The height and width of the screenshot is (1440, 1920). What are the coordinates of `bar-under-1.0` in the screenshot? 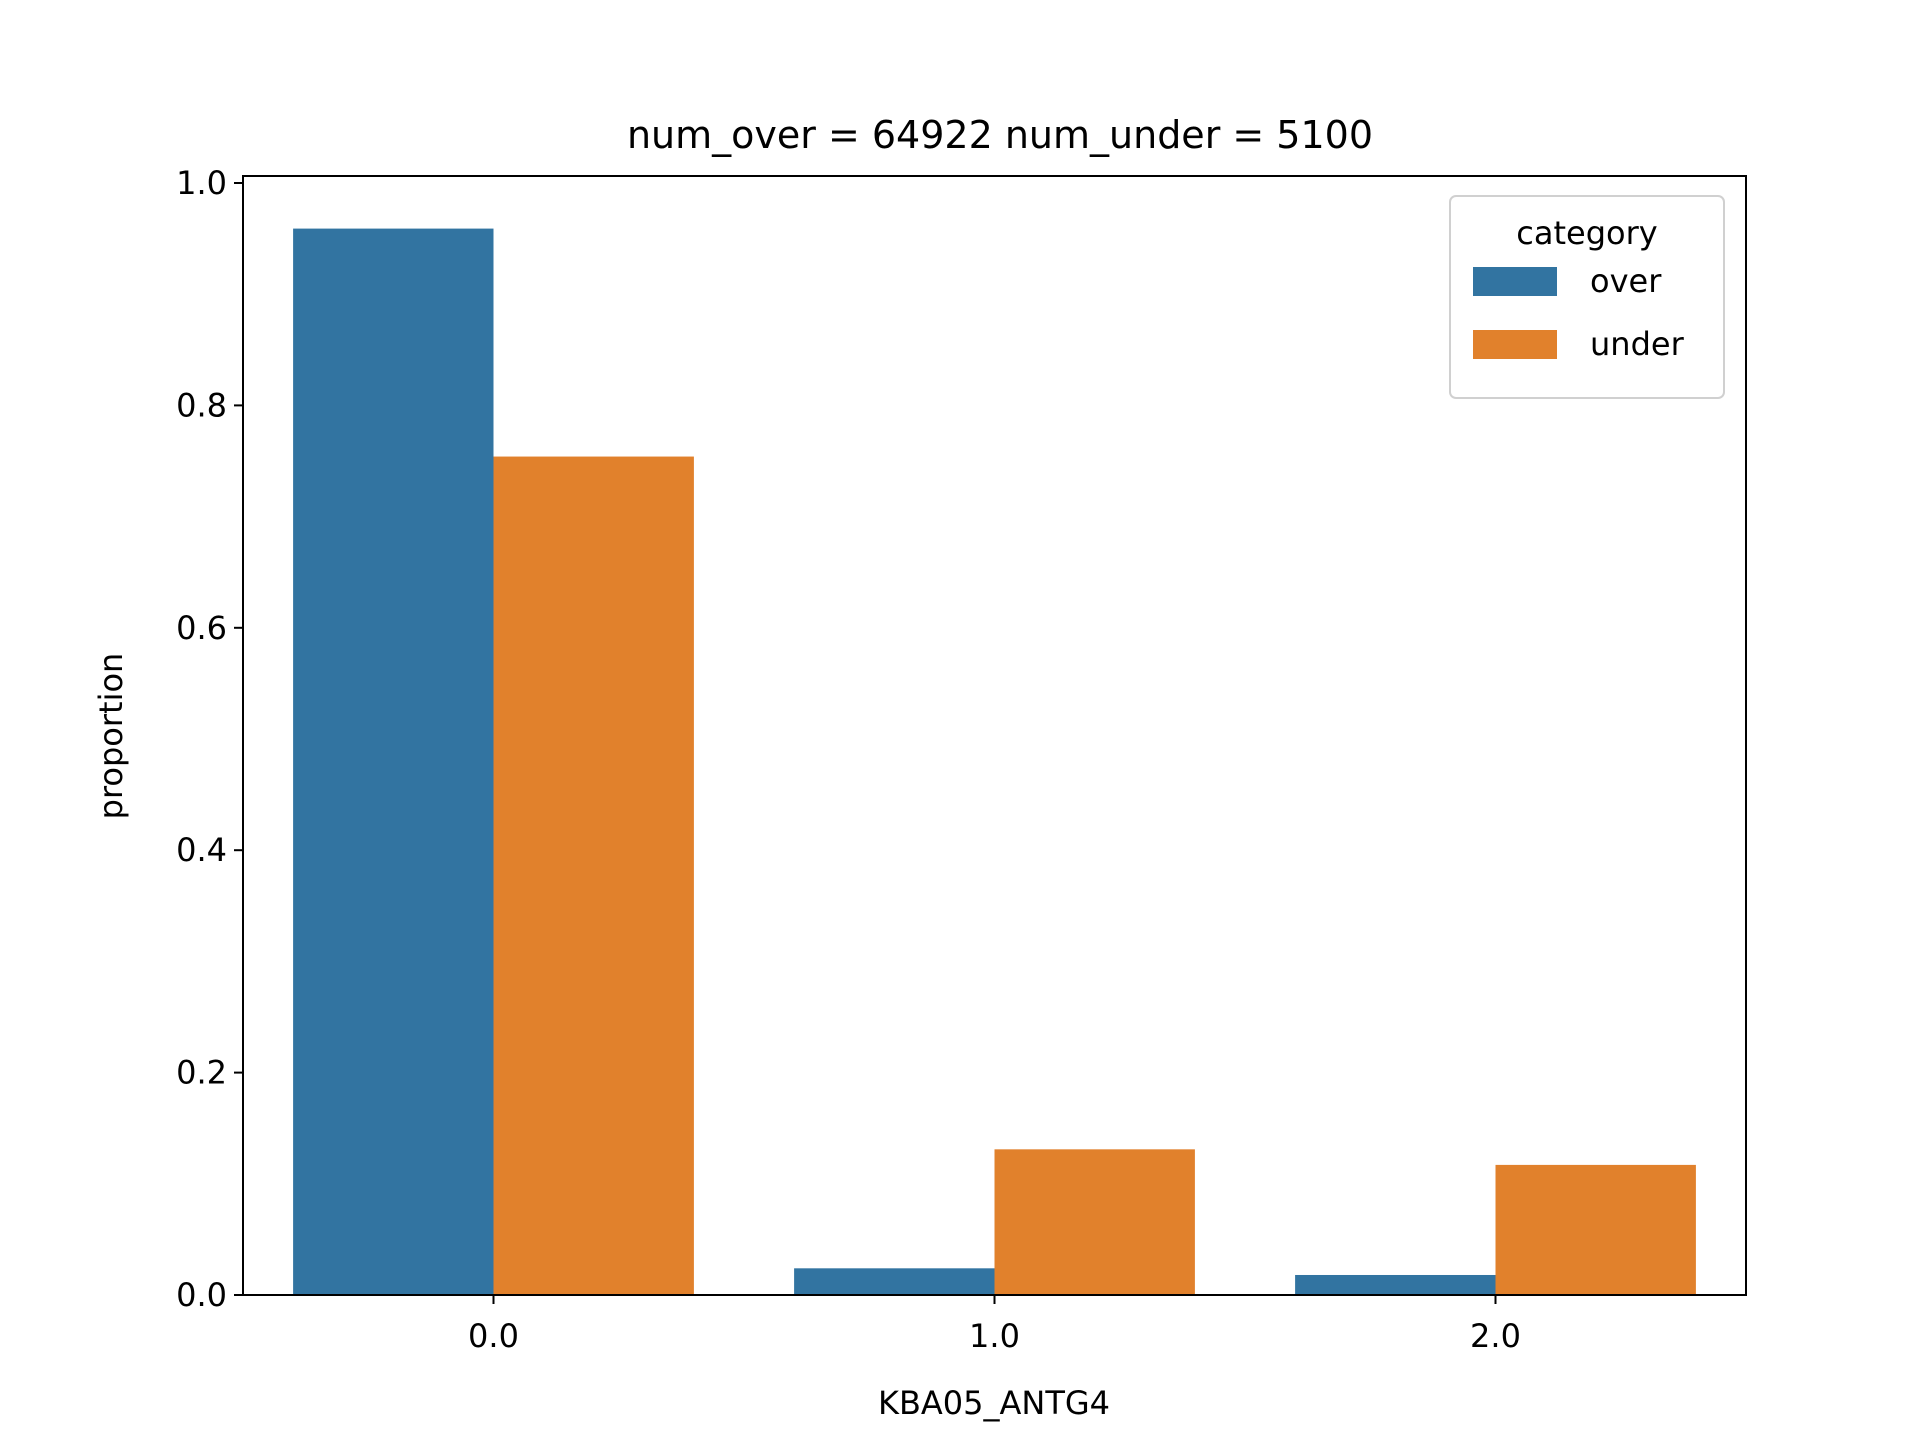 It's located at (1094, 1222).